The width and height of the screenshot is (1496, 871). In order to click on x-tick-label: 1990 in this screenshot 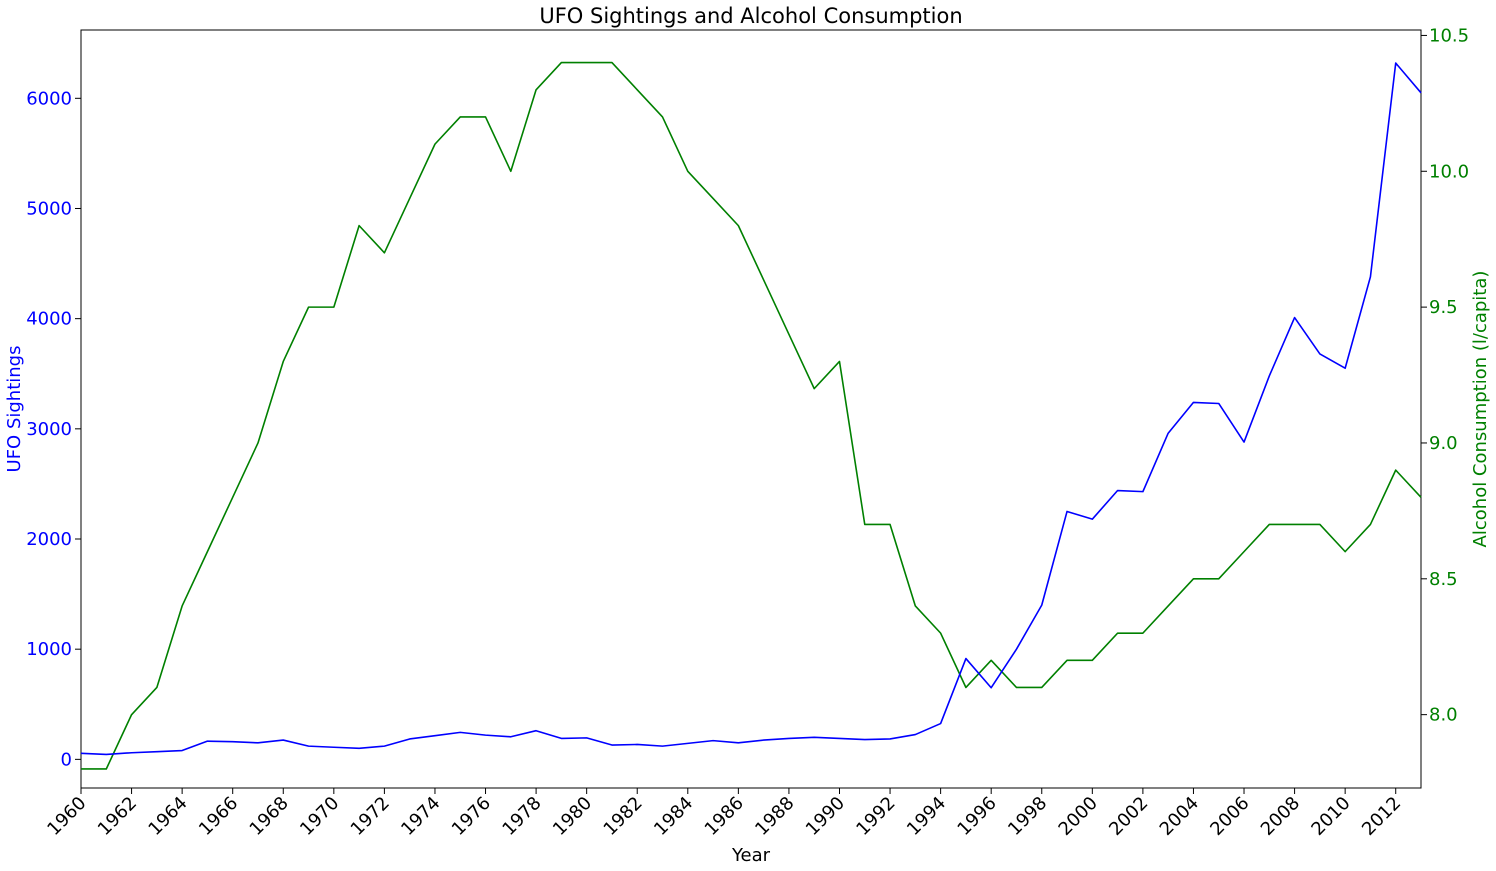, I will do `click(825, 816)`.